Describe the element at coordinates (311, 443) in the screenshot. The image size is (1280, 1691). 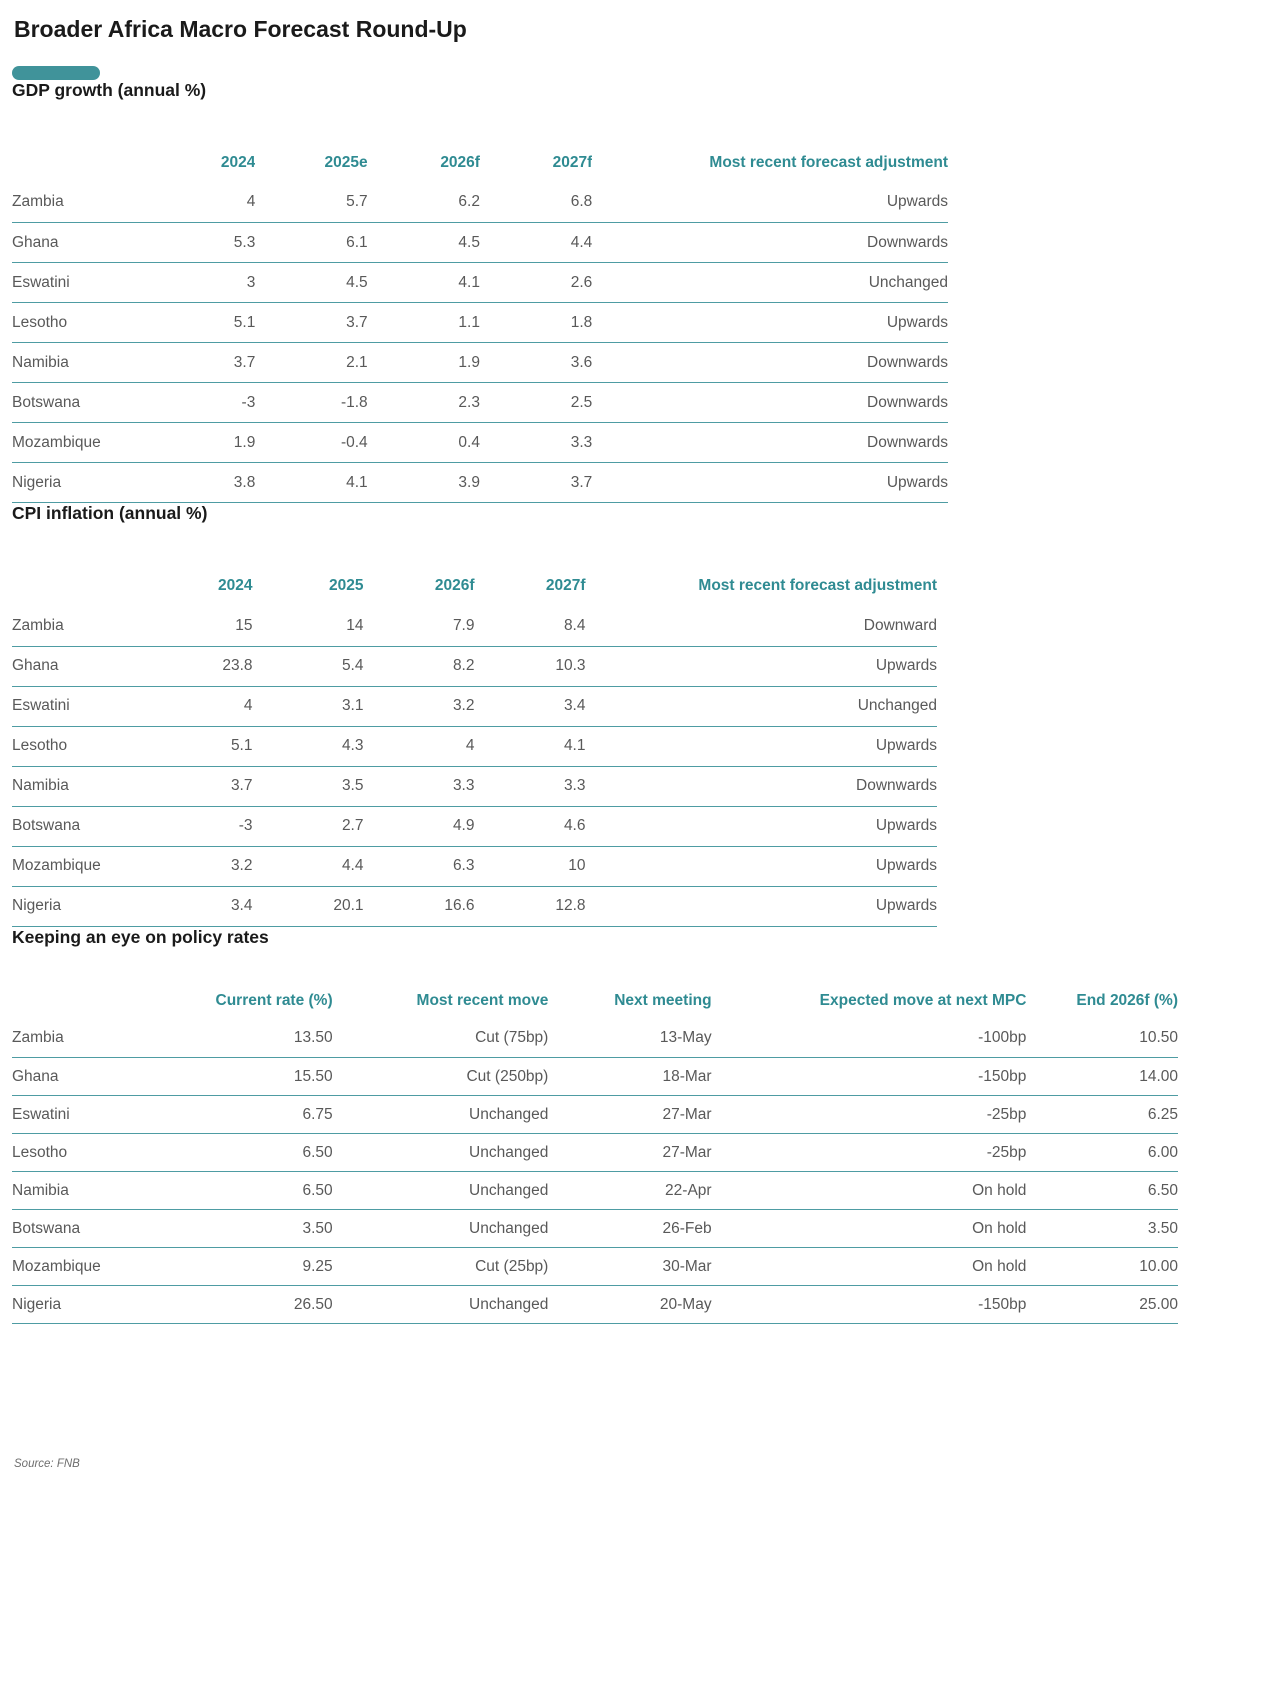
I see `value-cell: -0.4` at that location.